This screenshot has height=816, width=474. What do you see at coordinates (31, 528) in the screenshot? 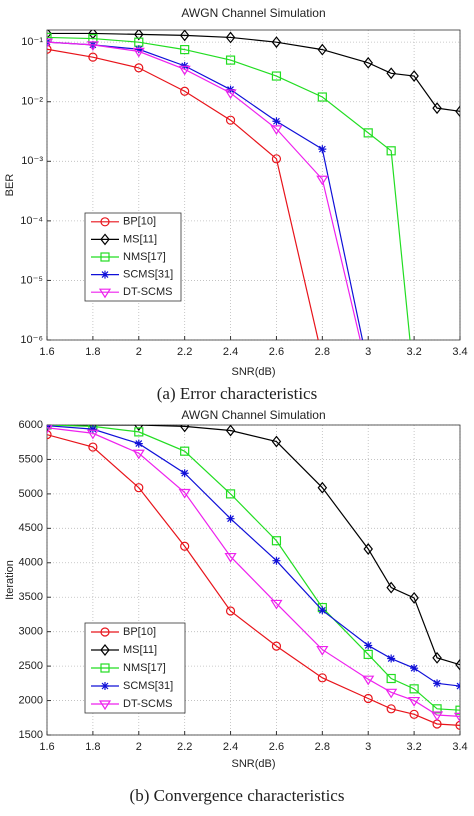
I see `y-tick-label: 4500` at bounding box center [31, 528].